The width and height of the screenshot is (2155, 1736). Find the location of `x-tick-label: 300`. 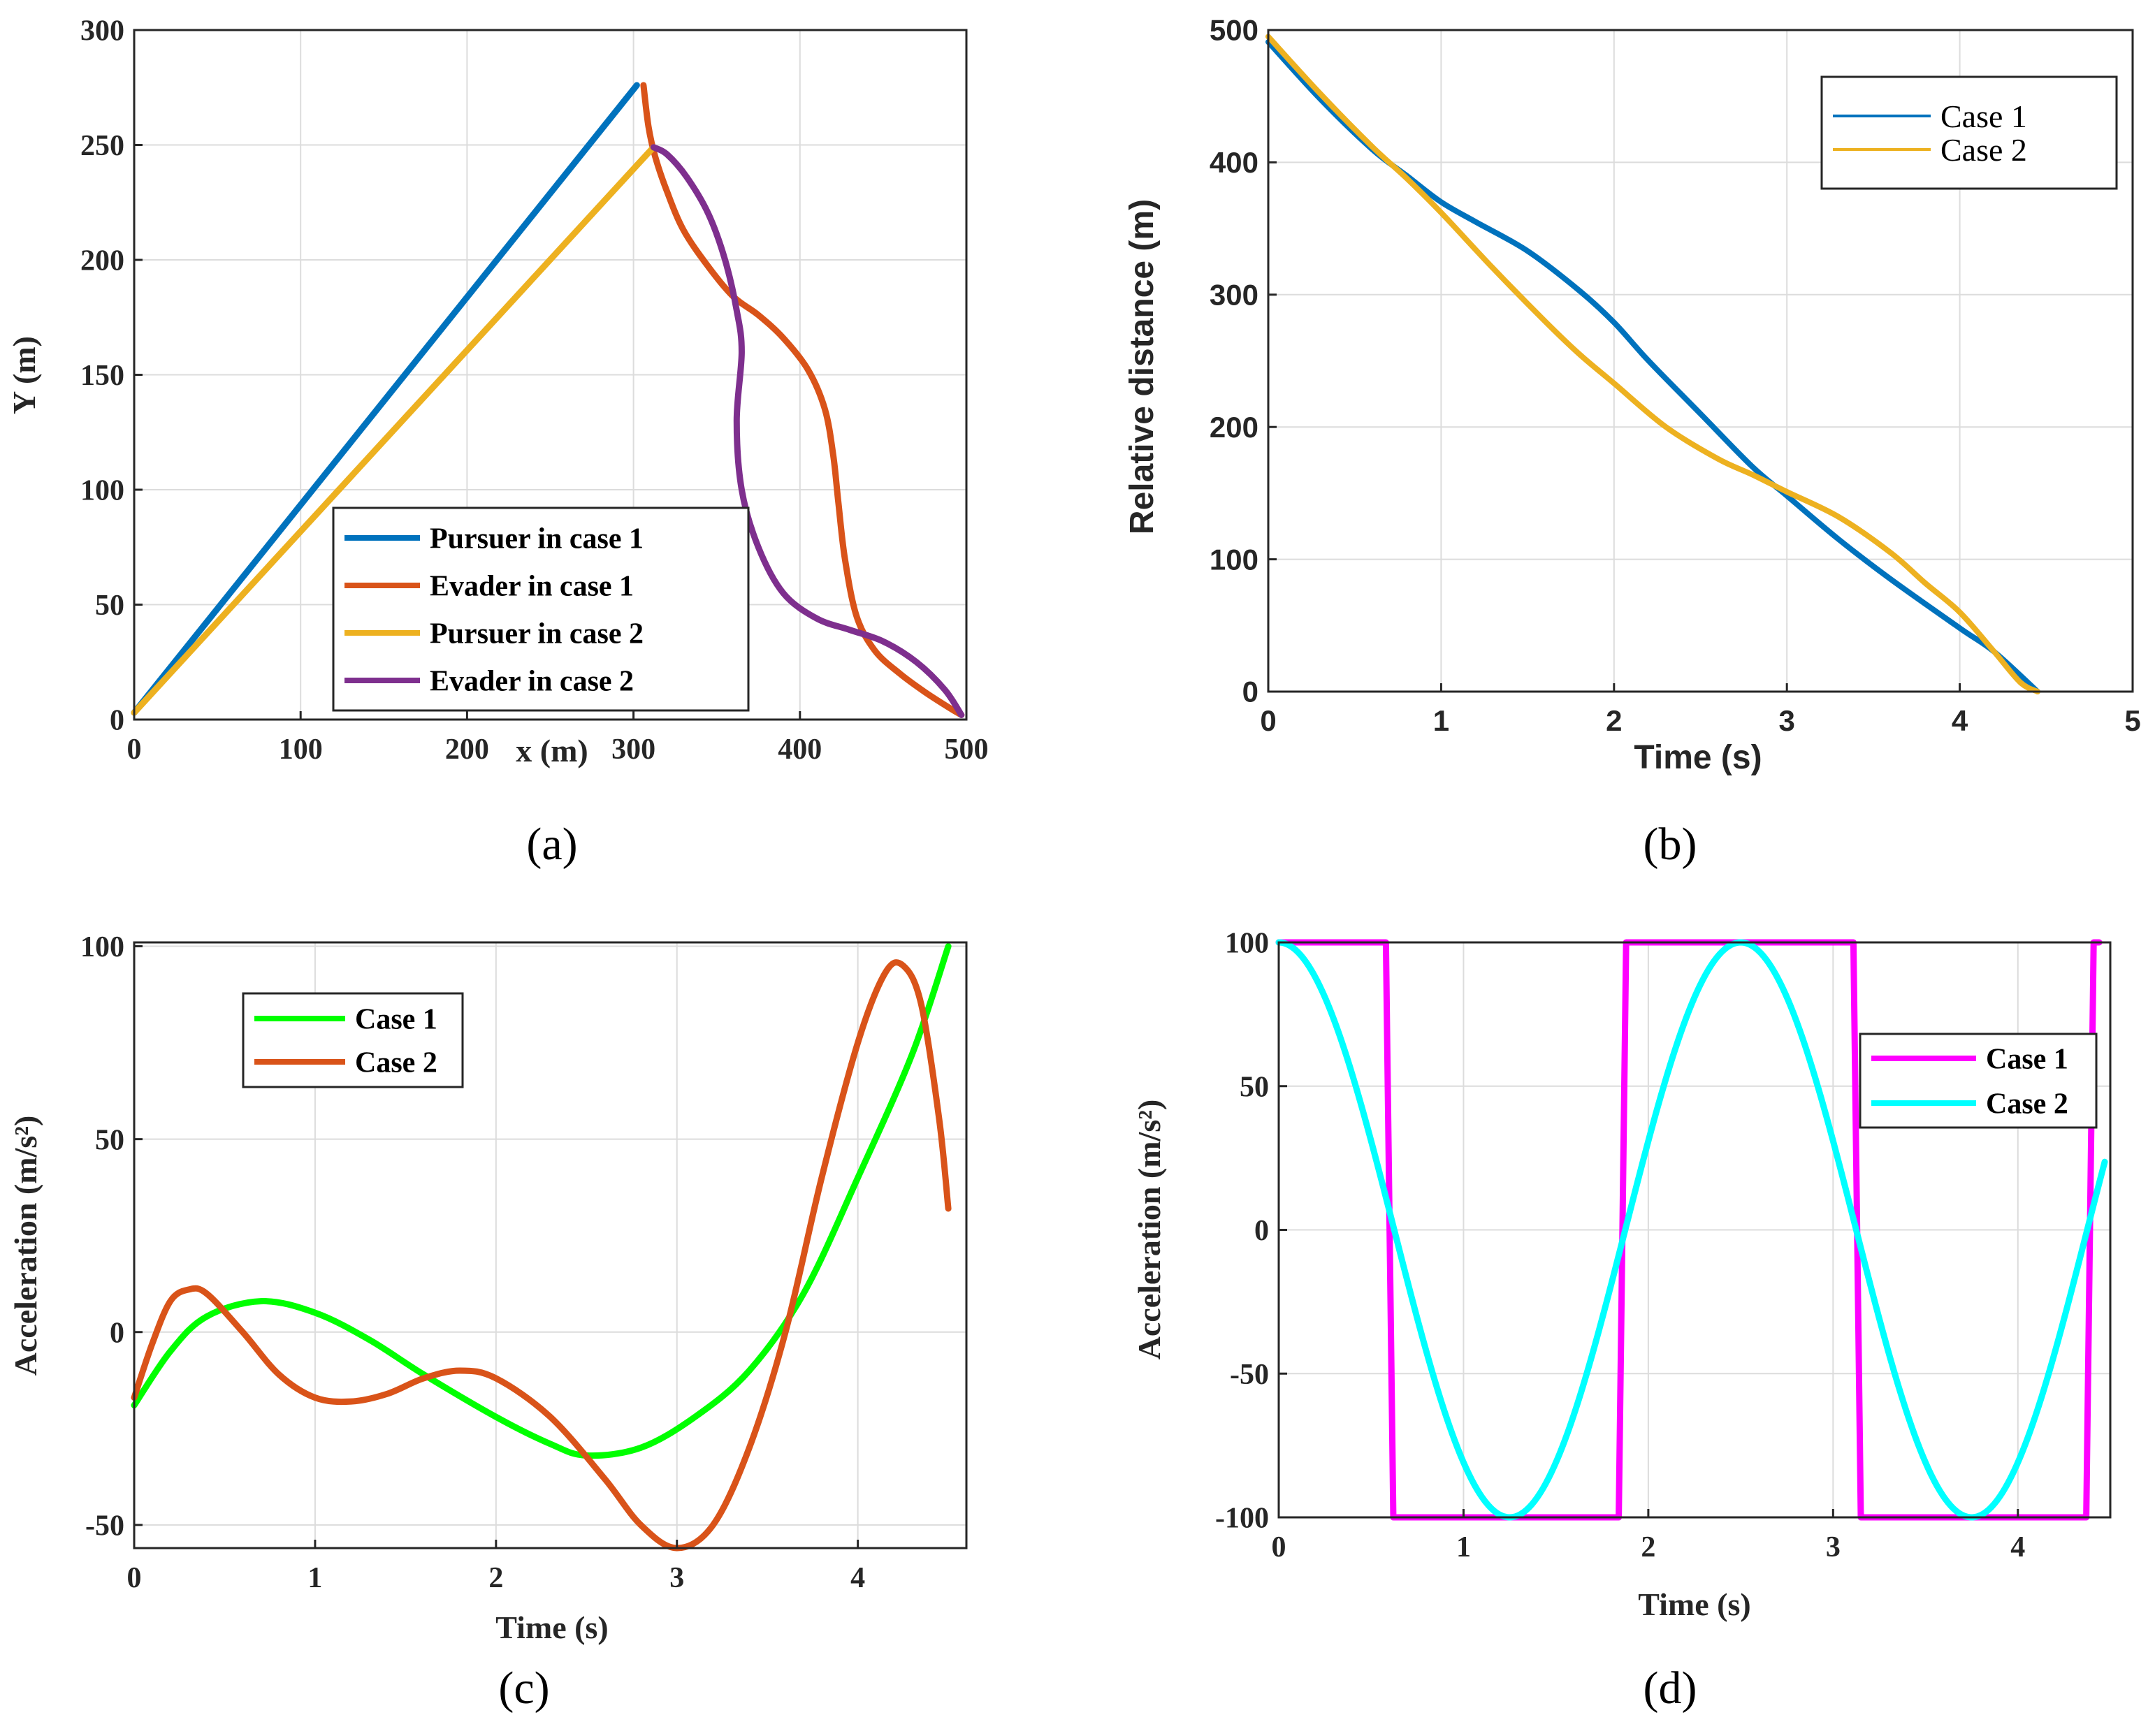

x-tick-label: 300 is located at coordinates (633, 750).